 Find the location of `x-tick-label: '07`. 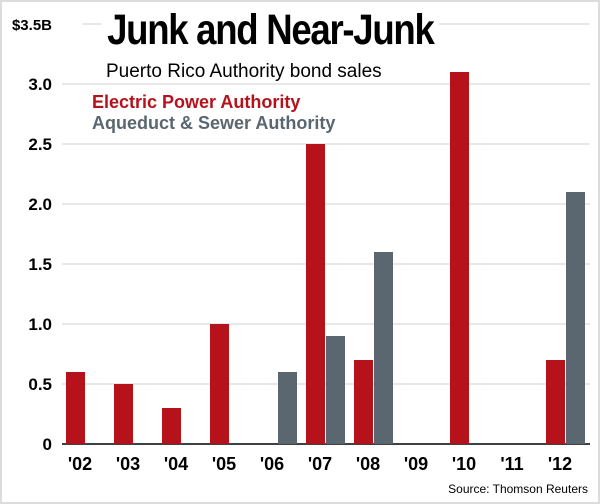

x-tick-label: '07 is located at coordinates (320, 464).